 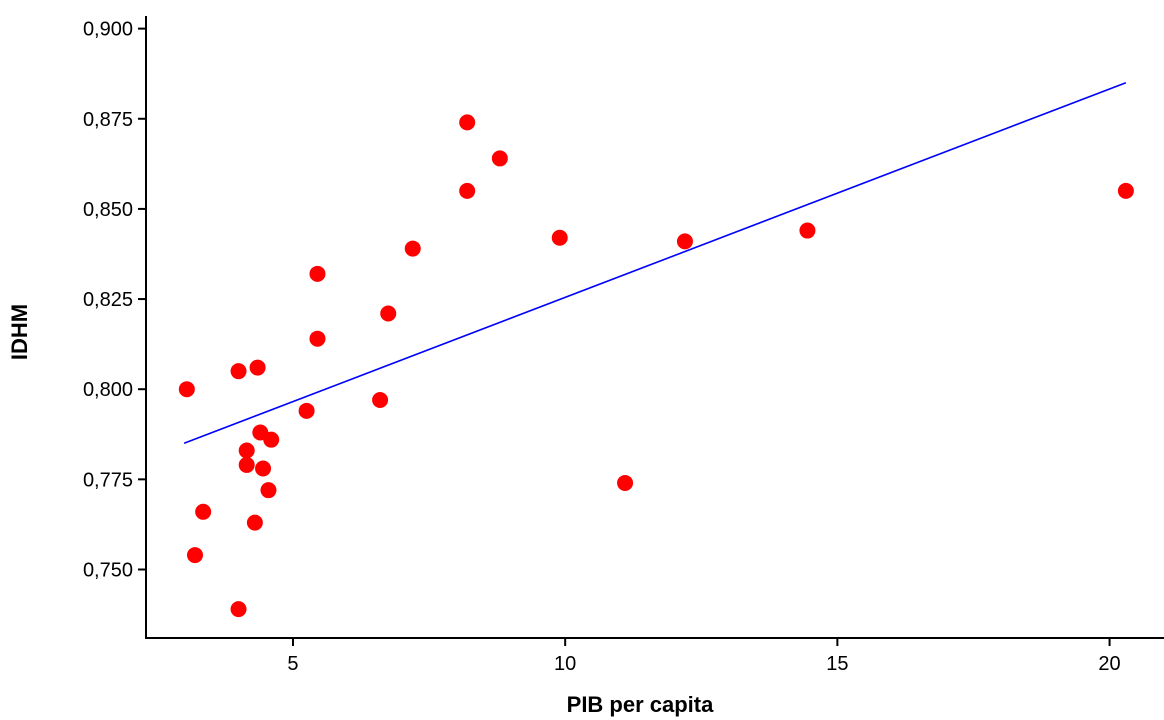 What do you see at coordinates (108, 480) in the screenshot?
I see `y-tick-label: 0,775` at bounding box center [108, 480].